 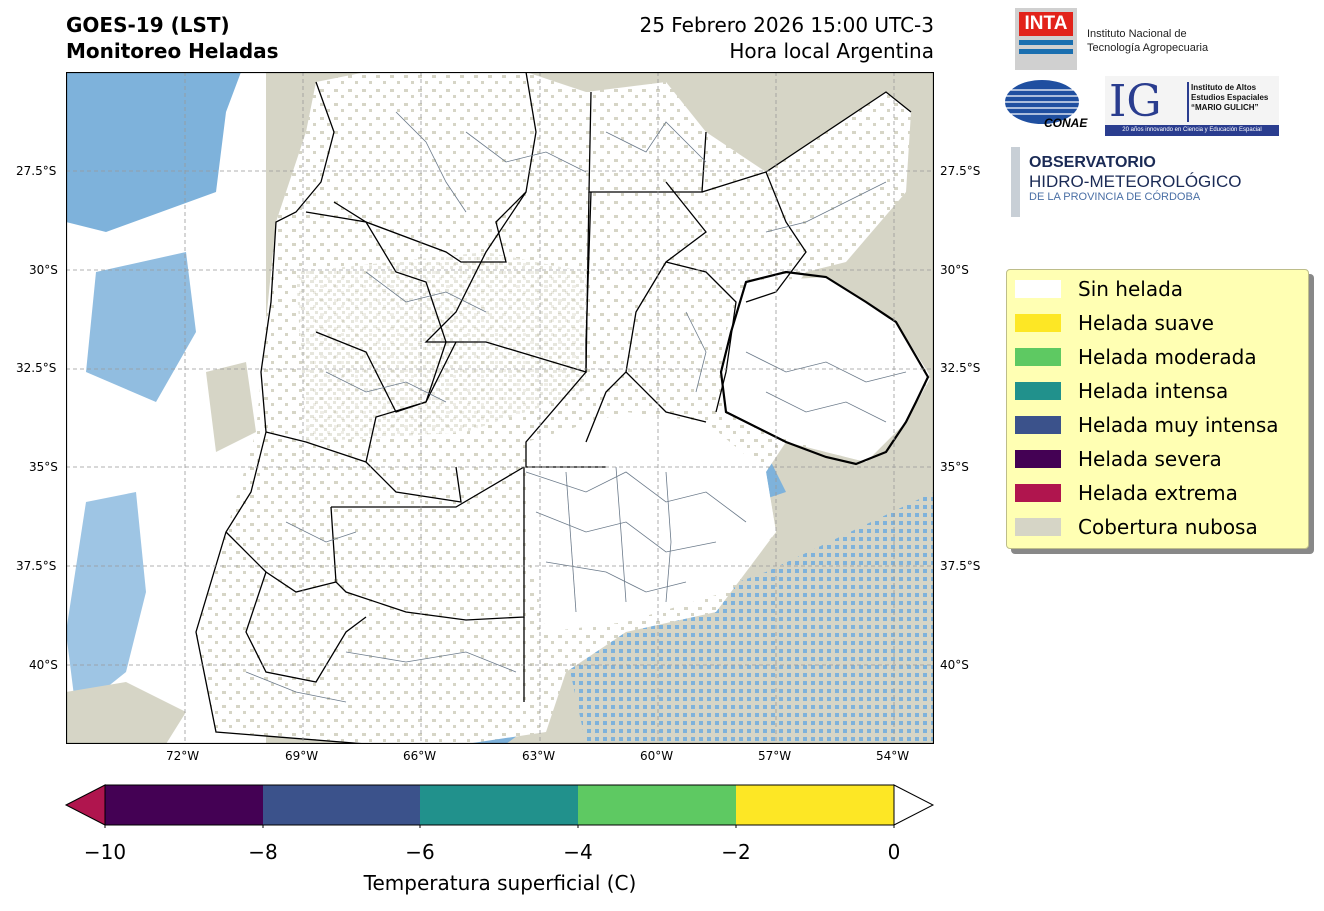 I want to click on title-satellite: GOES-19 (LST), so click(x=148, y=25).